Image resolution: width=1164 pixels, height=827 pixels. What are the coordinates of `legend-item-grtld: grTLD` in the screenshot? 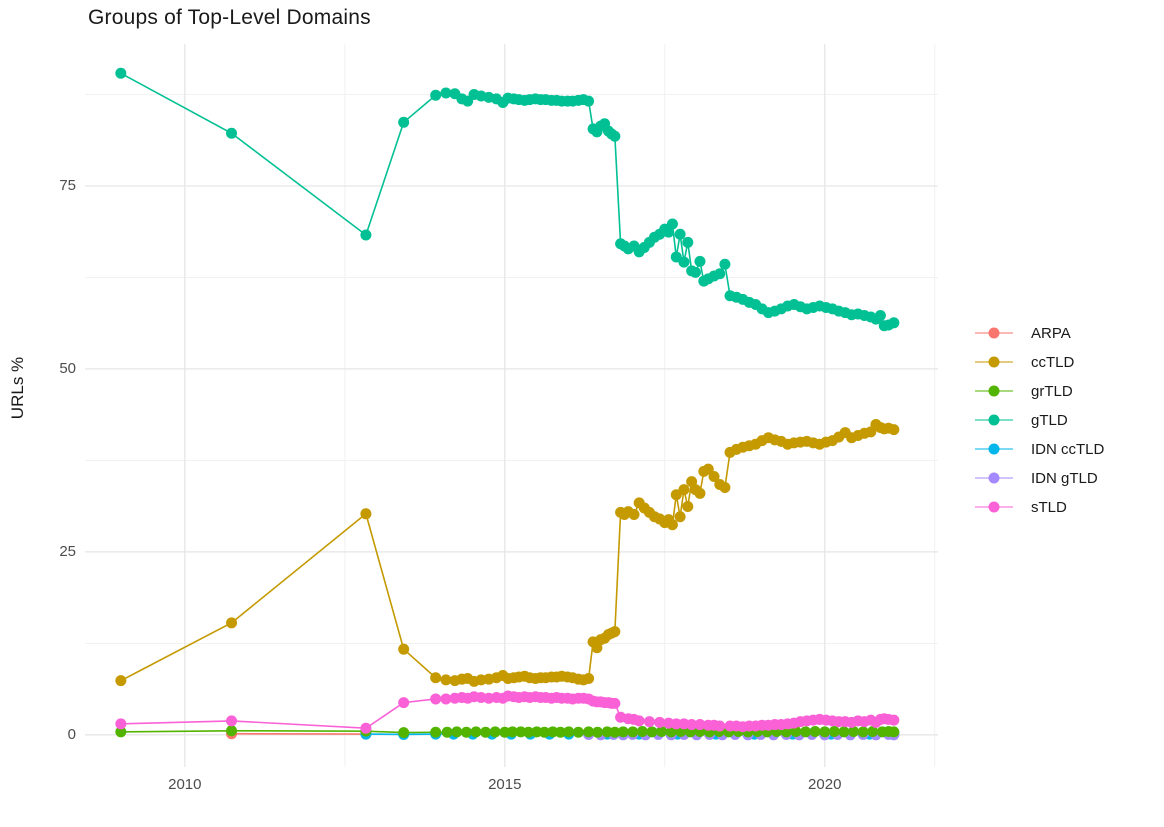 It's located at (1039, 391).